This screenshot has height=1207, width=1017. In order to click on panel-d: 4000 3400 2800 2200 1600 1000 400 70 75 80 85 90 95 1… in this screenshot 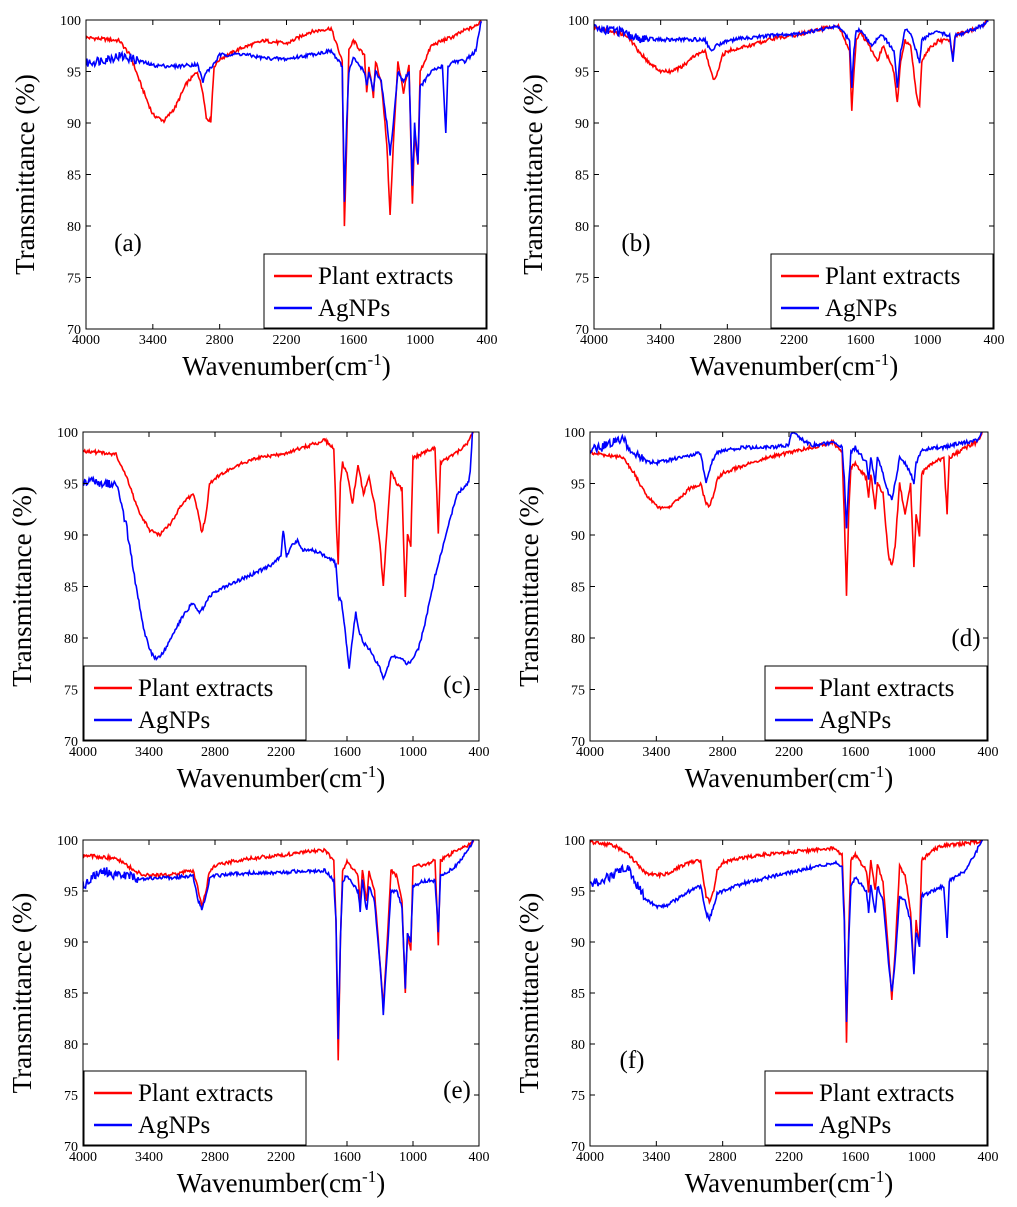, I will do `click(756, 609)`.